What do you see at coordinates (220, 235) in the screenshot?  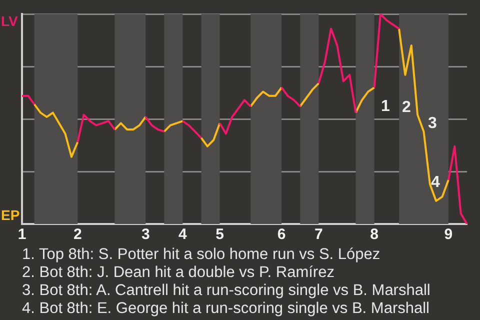 I see `x-tick-label: 5` at bounding box center [220, 235].